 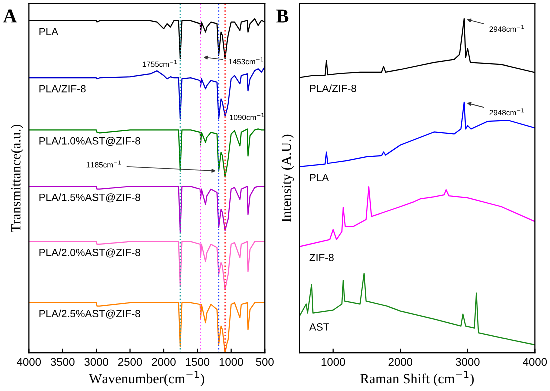 What do you see at coordinates (10, 16) in the screenshot?
I see `chart-title: A` at bounding box center [10, 16].